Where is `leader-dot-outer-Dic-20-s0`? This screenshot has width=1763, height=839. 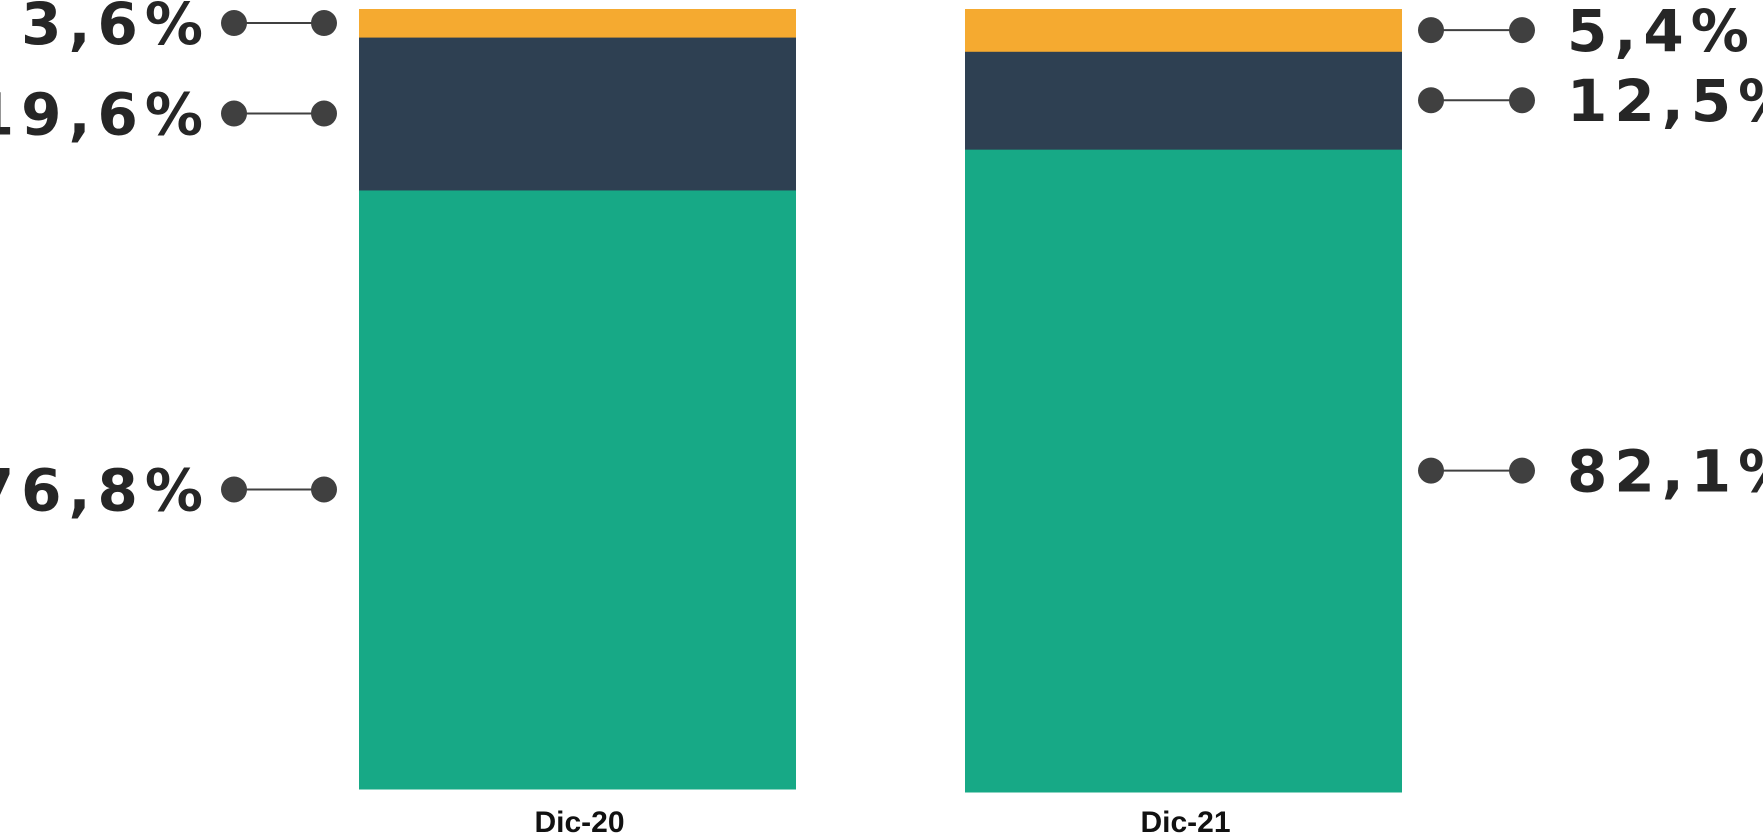 leader-dot-outer-Dic-20-s0 is located at coordinates (234, 489).